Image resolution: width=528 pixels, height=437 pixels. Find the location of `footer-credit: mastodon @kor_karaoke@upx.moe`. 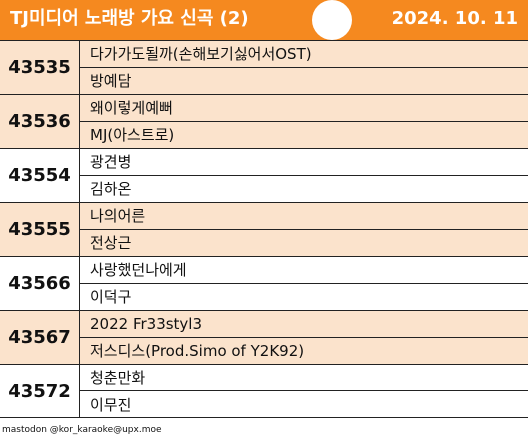

footer-credit: mastodon @kor_karaoke@upx.moe is located at coordinates (82, 430).